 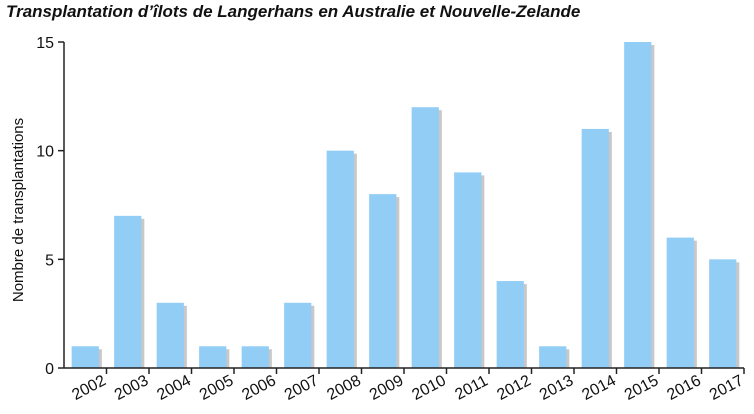 I want to click on bar-2010, so click(x=425, y=237).